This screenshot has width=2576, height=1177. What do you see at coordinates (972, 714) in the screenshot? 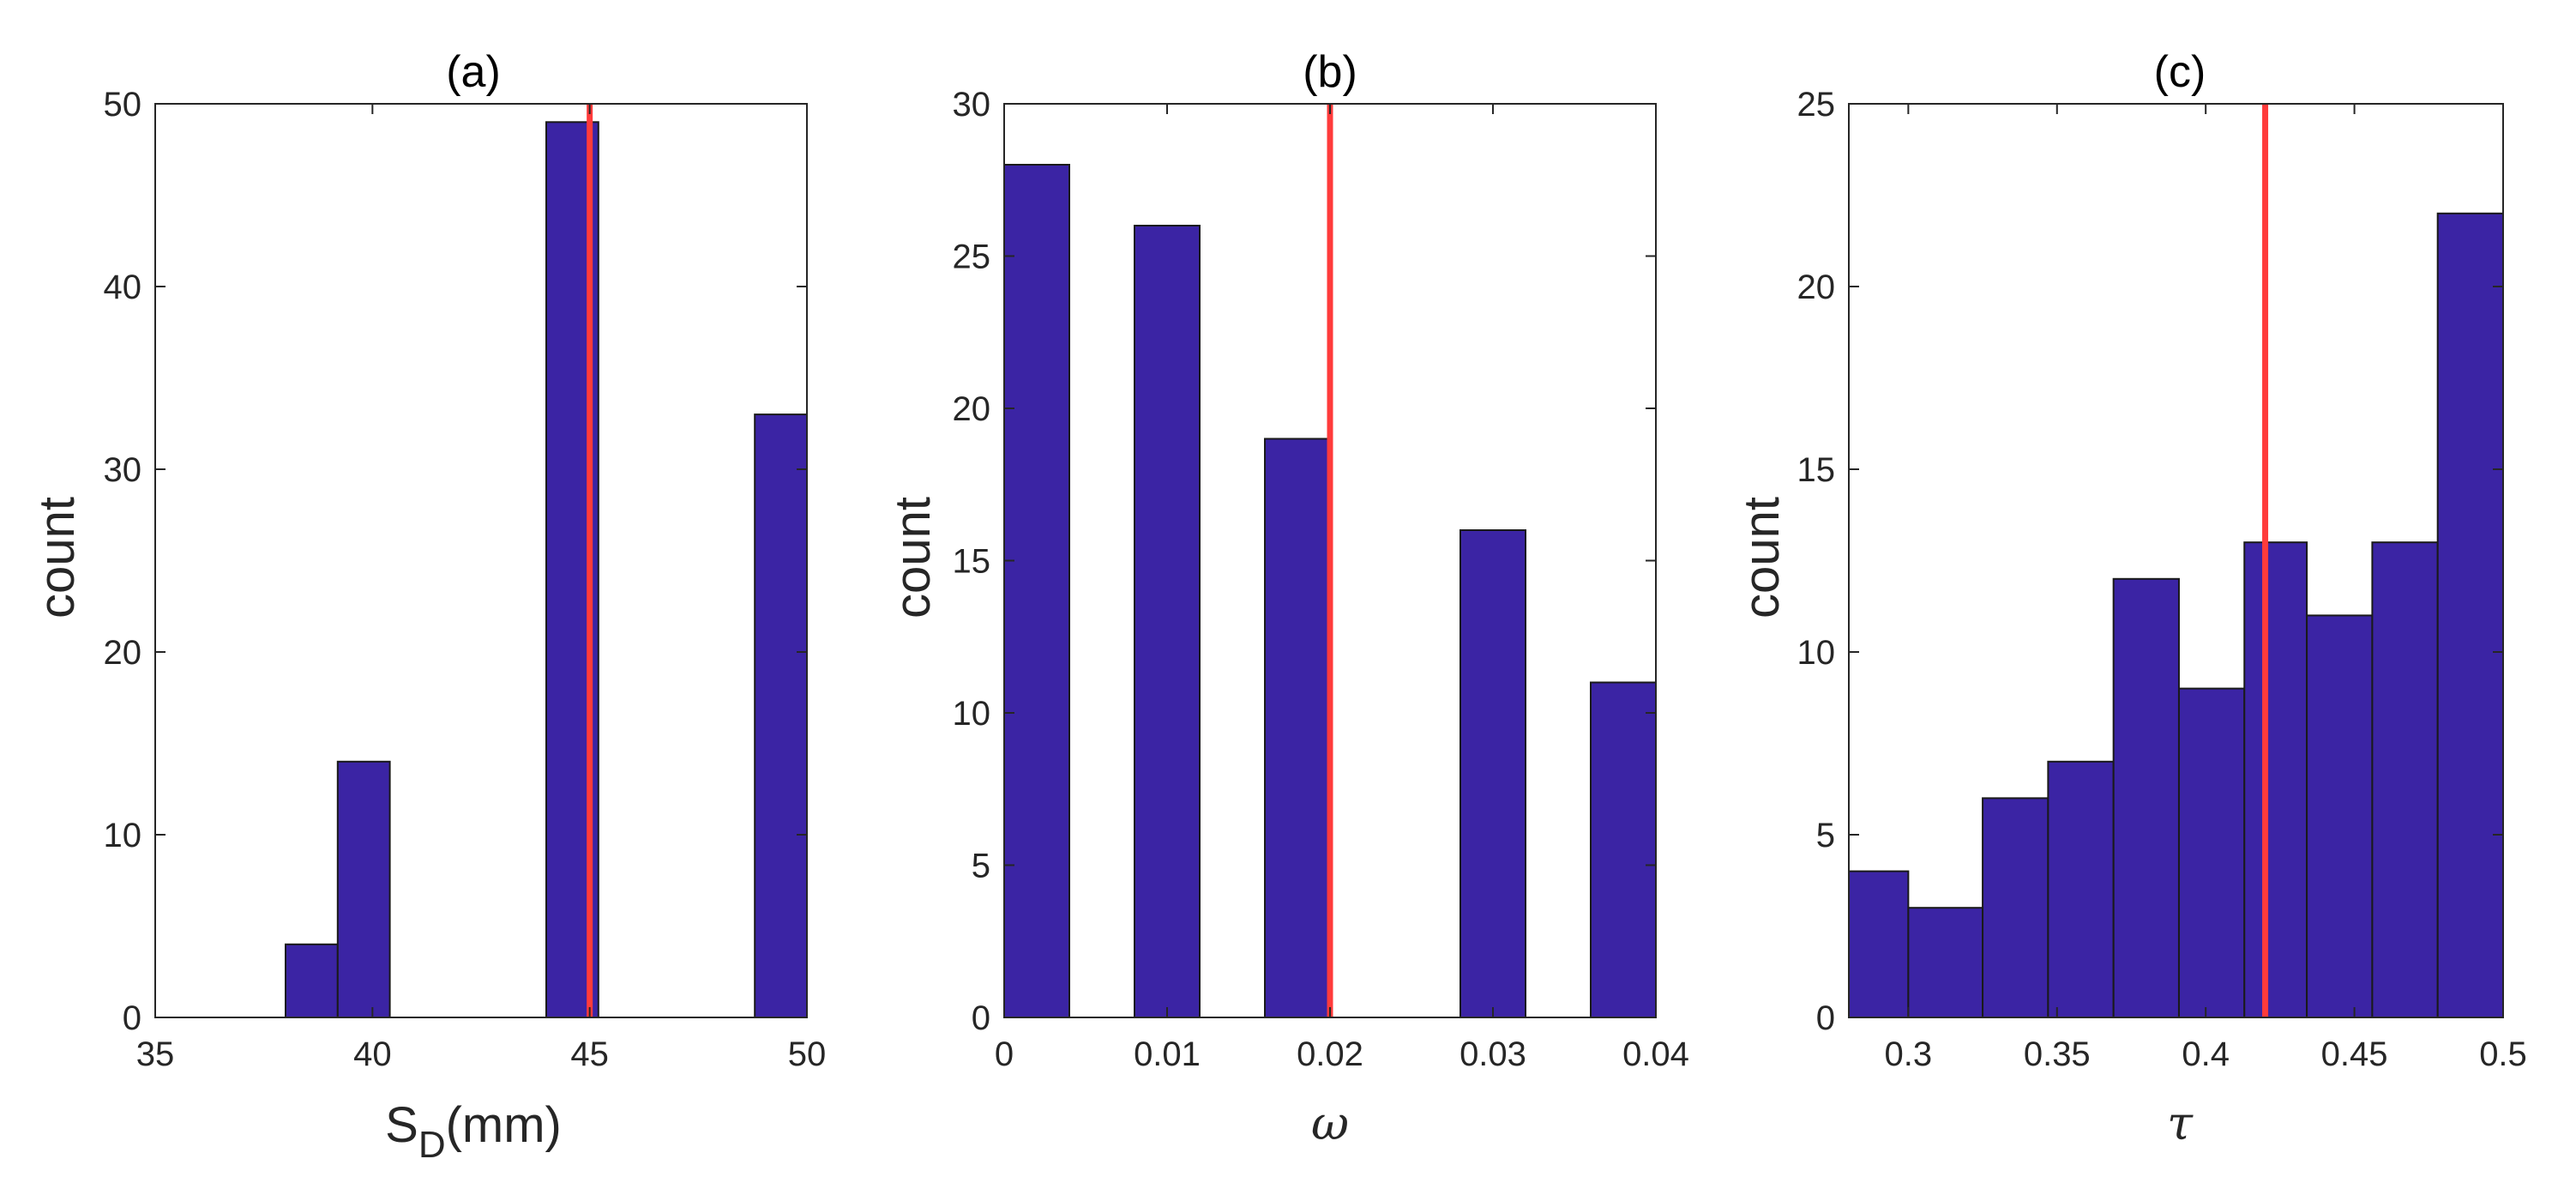
I see `panel-b-y-tick-label: 10` at bounding box center [972, 714].